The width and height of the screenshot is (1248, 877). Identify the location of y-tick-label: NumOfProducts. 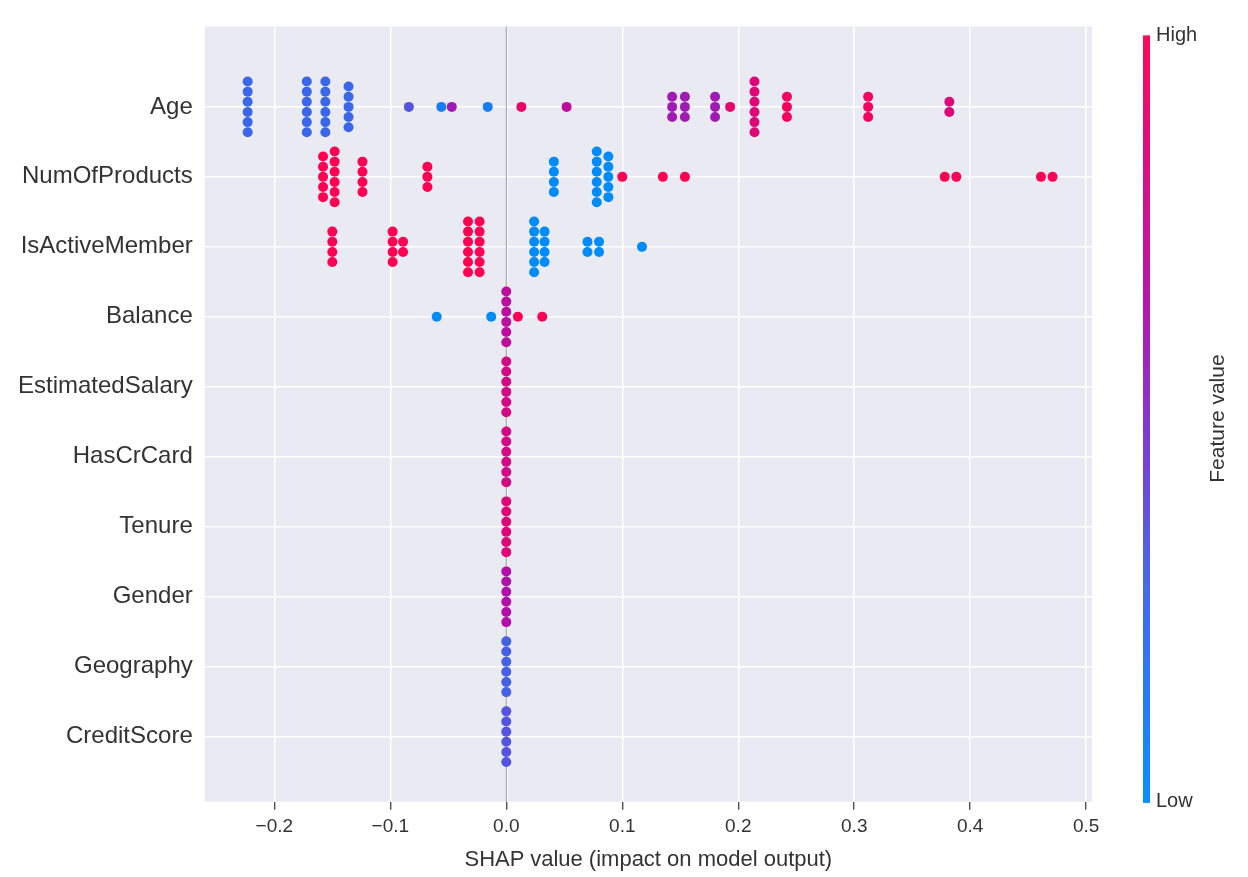
(107, 175).